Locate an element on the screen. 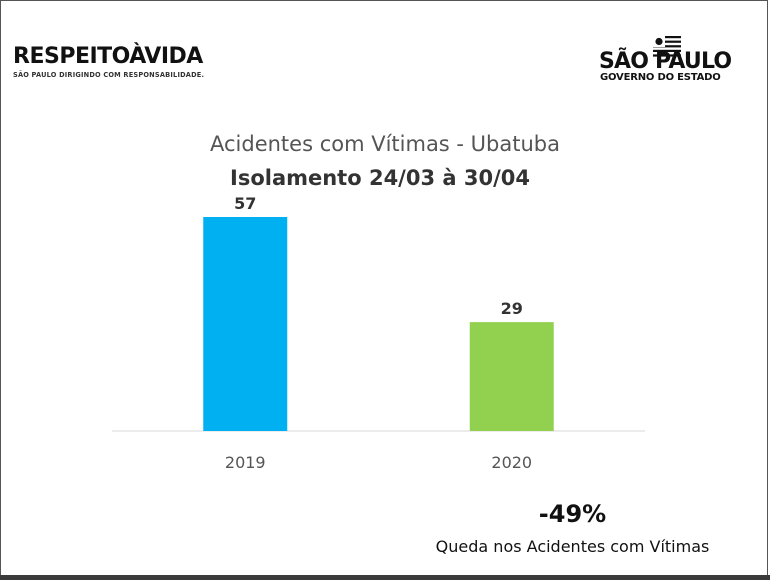  x-tick-label-2019: 2019 is located at coordinates (245, 462).